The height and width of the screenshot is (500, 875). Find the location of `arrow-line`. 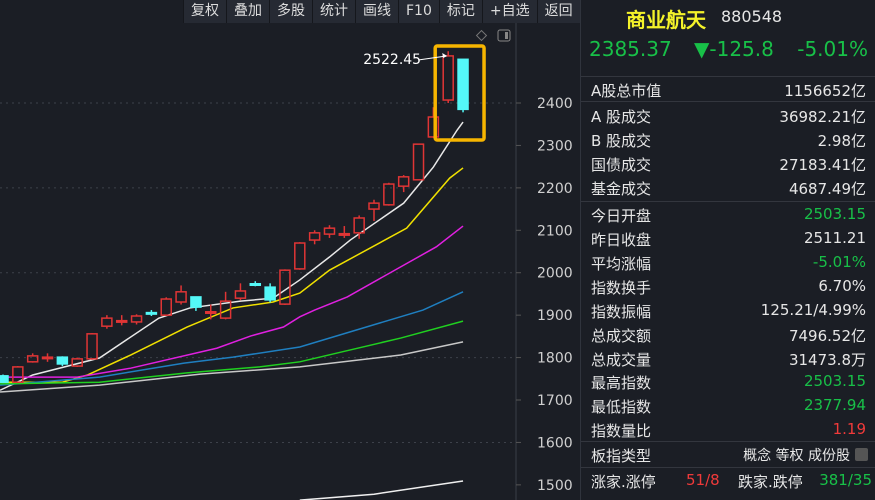

arrow-line is located at coordinates (432, 58).